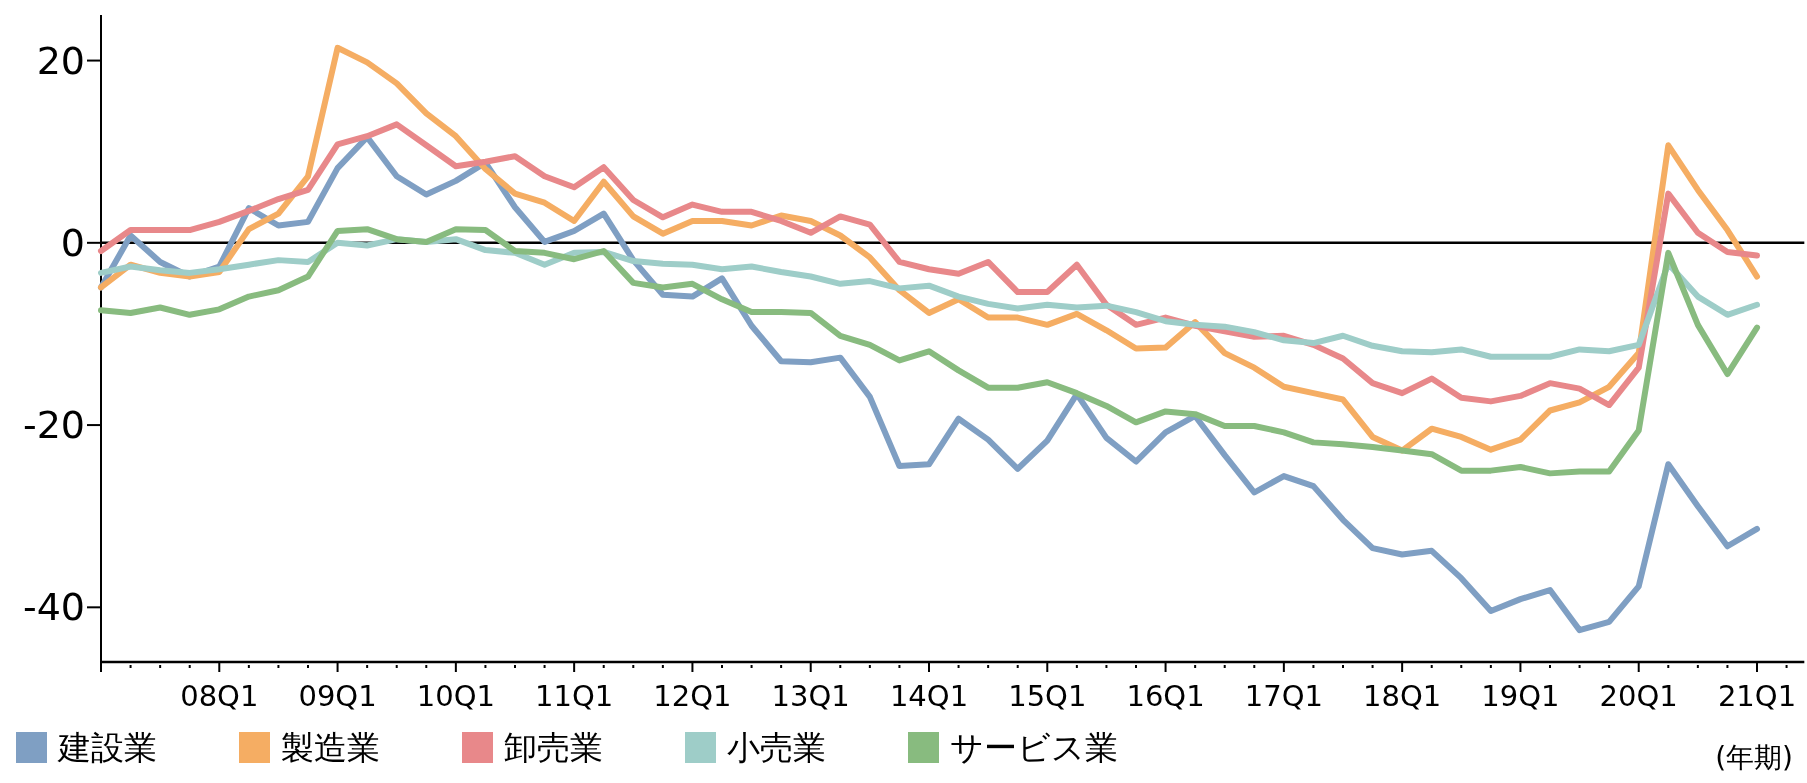 This screenshot has height=783, width=1807. I want to click on x-tick-label: 17Q1, so click(1283, 696).